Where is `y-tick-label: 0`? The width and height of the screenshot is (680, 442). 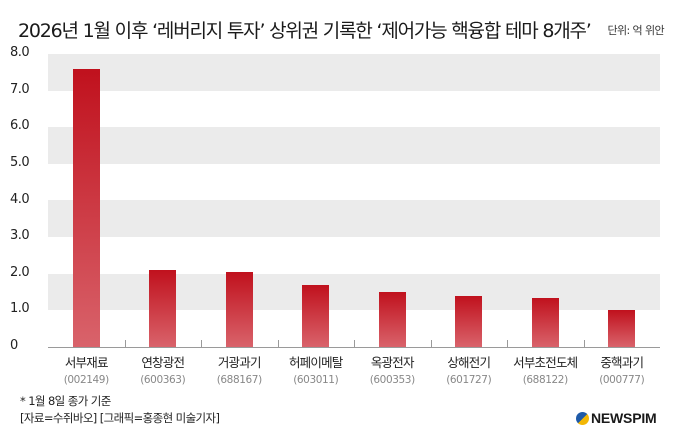 y-tick-label: 0 is located at coordinates (14, 345).